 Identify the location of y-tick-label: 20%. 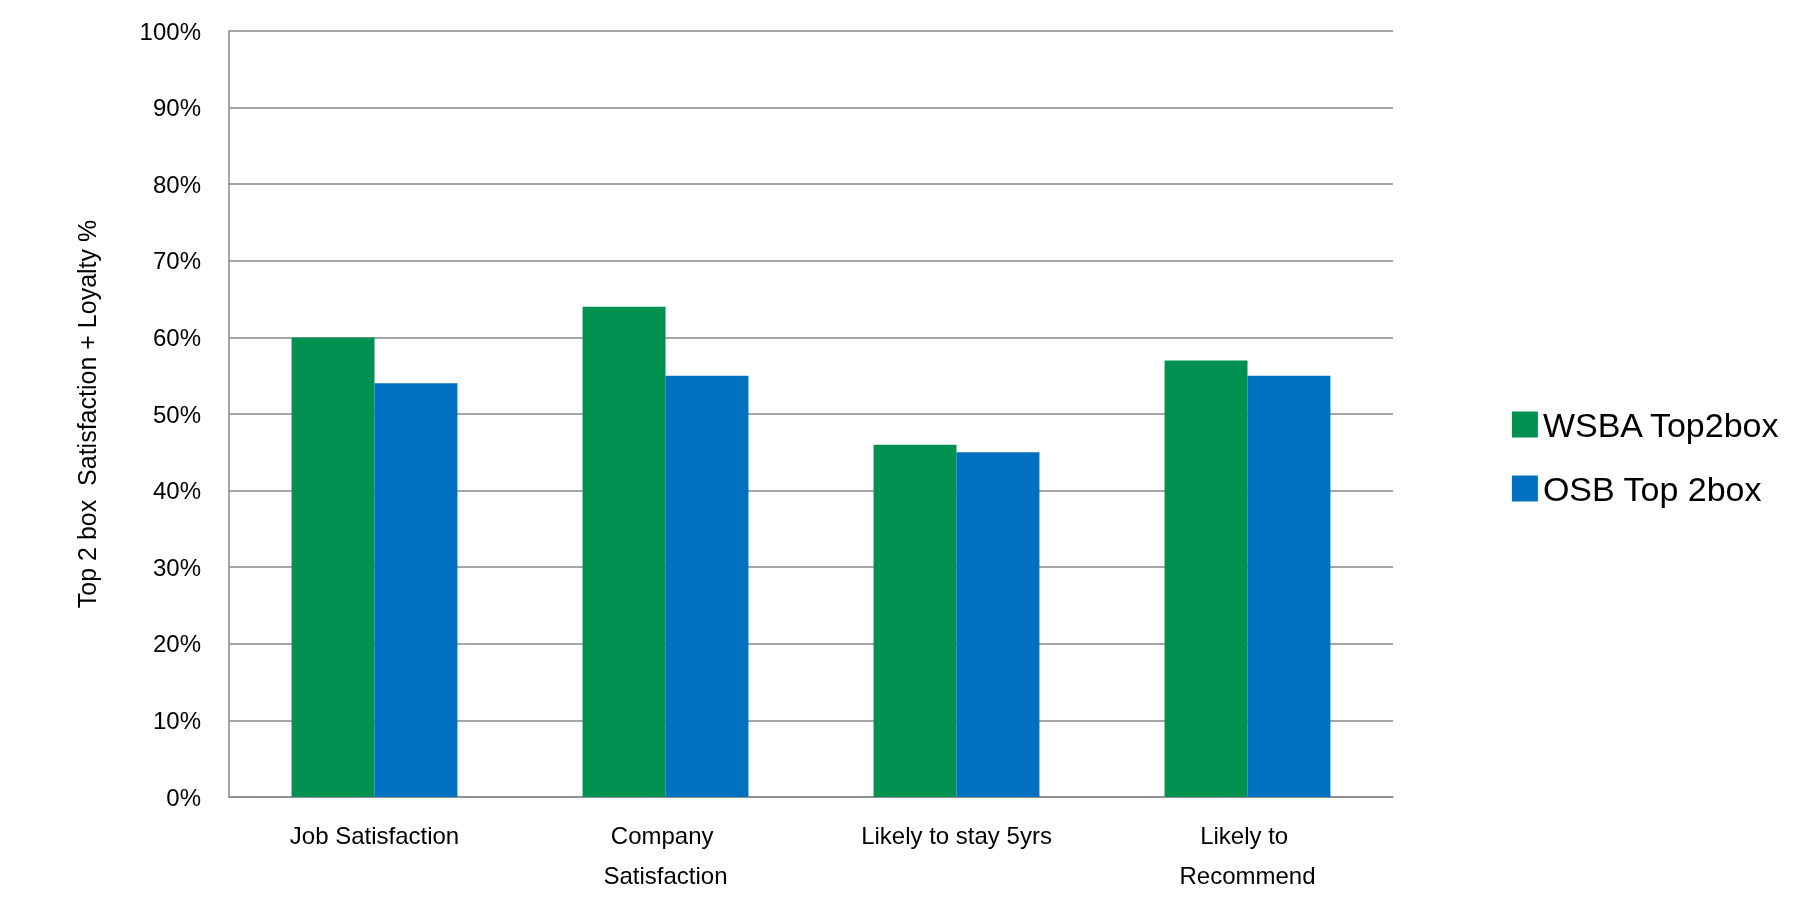
(176, 644).